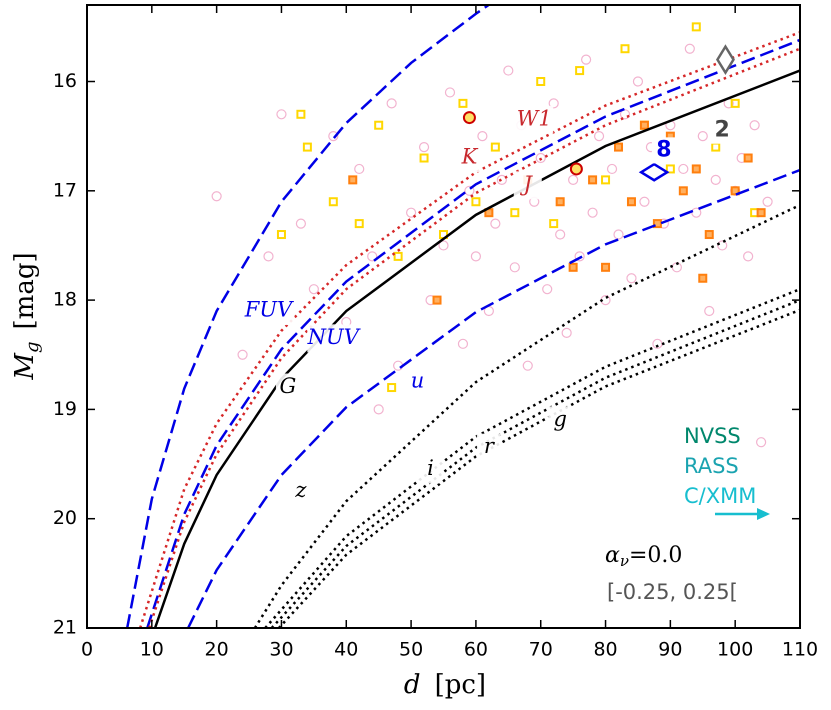  Describe the element at coordinates (476, 650) in the screenshot. I see `x-tick-label: 60` at that location.